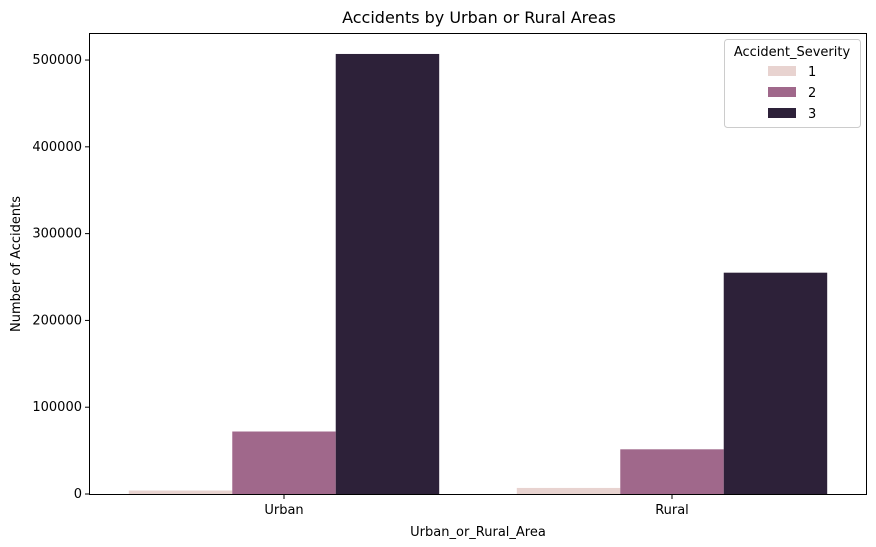 The width and height of the screenshot is (876, 547). I want to click on y-axis-label: Number of Accidents, so click(16, 264).